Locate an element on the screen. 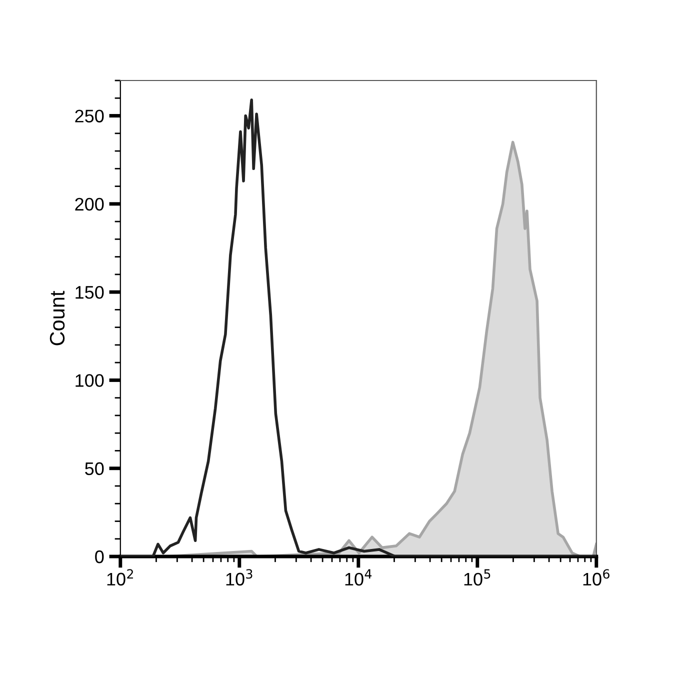 The height and width of the screenshot is (700, 700). x-tick-label: 10$^{3}$ is located at coordinates (239, 577).